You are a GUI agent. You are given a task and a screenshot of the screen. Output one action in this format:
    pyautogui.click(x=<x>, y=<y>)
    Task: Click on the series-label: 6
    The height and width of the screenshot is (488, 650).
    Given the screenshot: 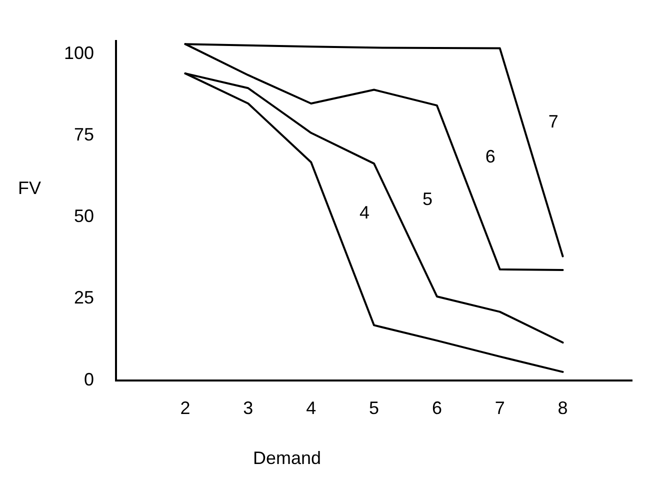 What is the action you would take?
    pyautogui.click(x=490, y=156)
    